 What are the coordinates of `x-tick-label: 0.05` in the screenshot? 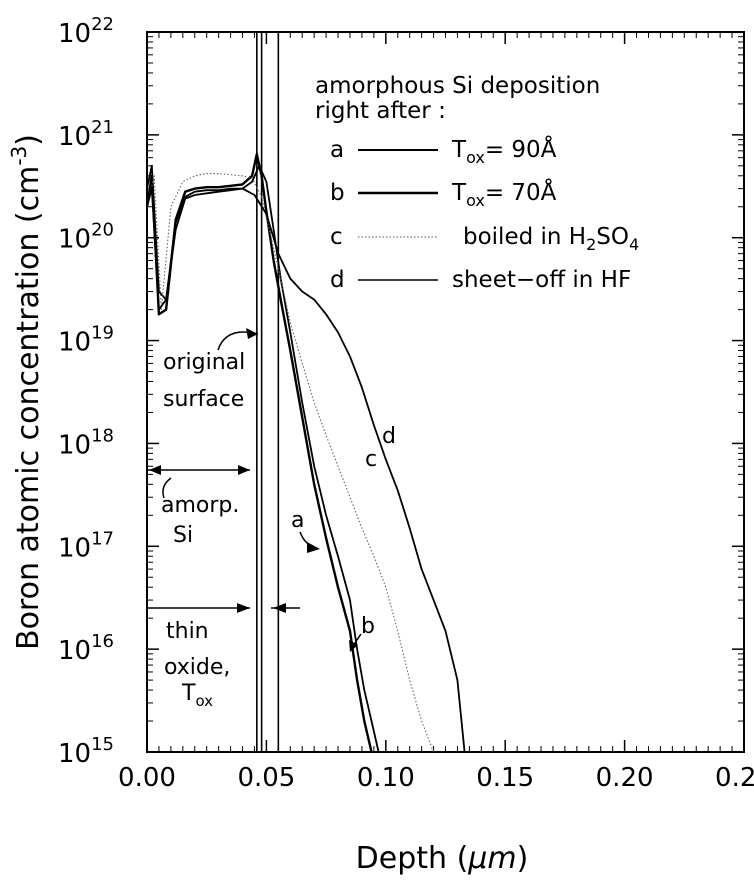 It's located at (266, 778).